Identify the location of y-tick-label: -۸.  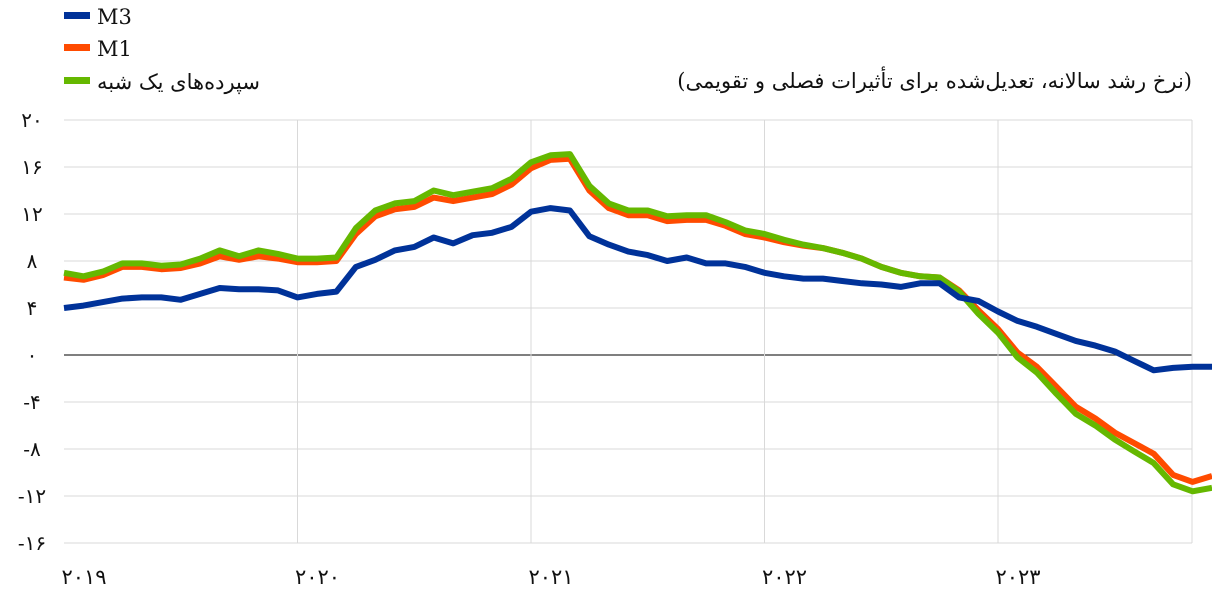
(32, 449).